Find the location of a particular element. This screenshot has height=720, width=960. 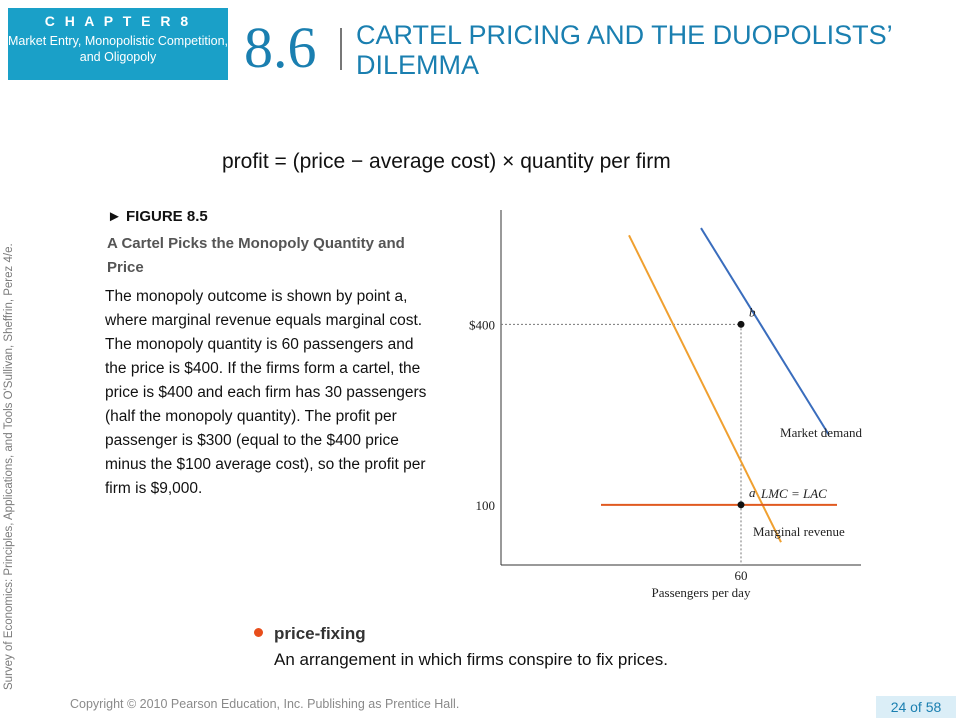

point-label: b is located at coordinates (752, 311).